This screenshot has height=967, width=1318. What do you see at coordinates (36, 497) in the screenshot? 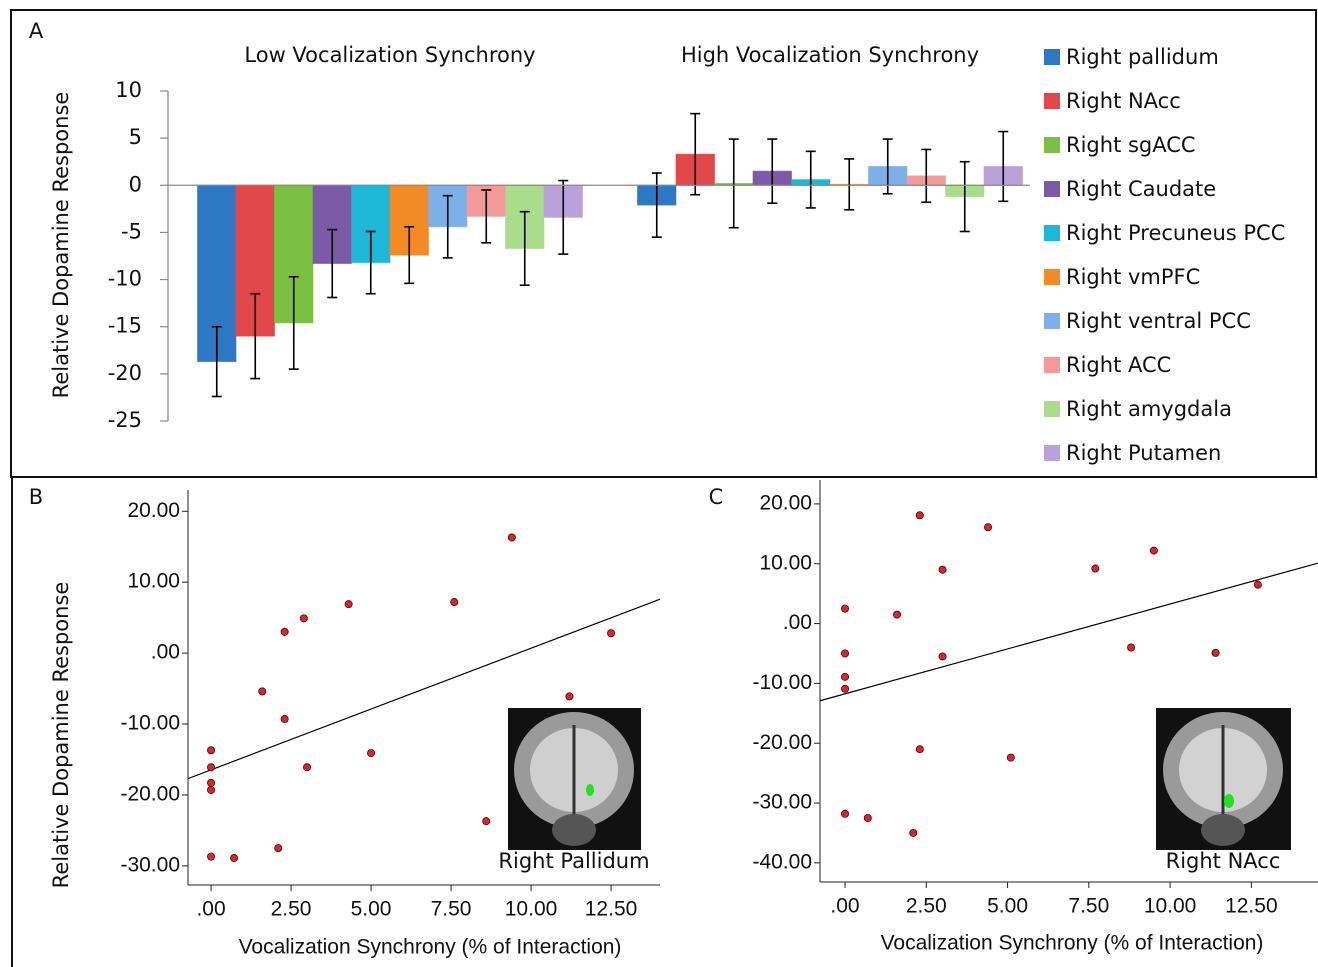
I see `panel-letter: B` at bounding box center [36, 497].